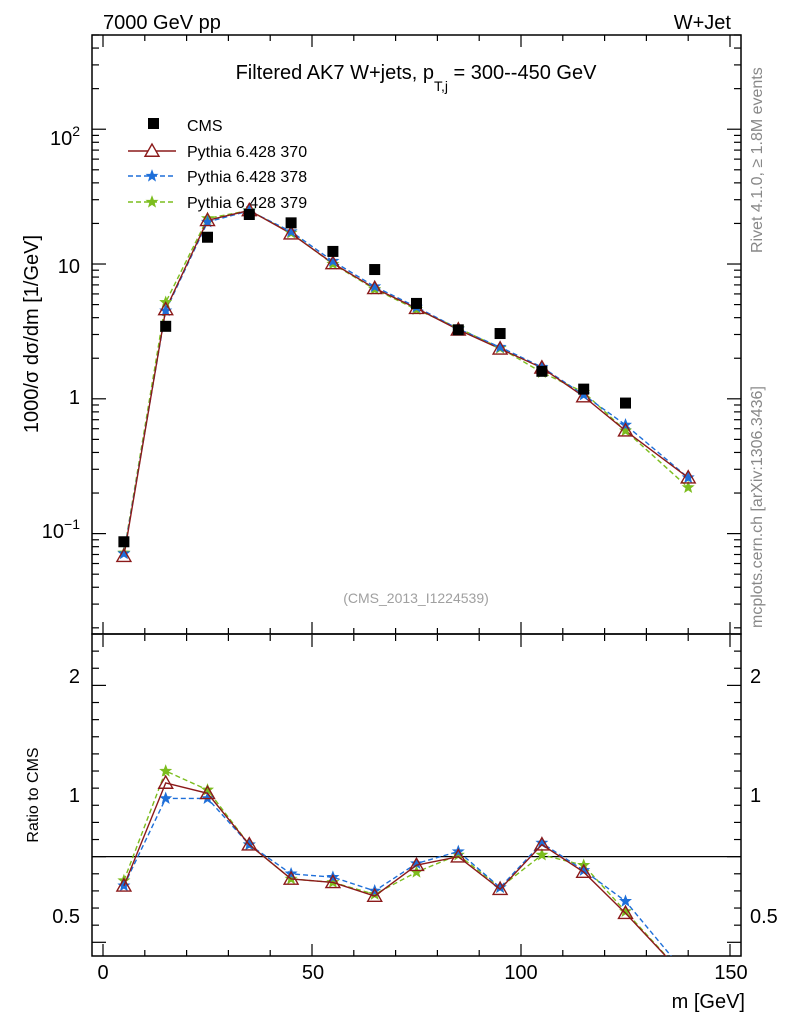  What do you see at coordinates (162, 23) in the screenshot?
I see `header-left: 7000 GeV pp` at bounding box center [162, 23].